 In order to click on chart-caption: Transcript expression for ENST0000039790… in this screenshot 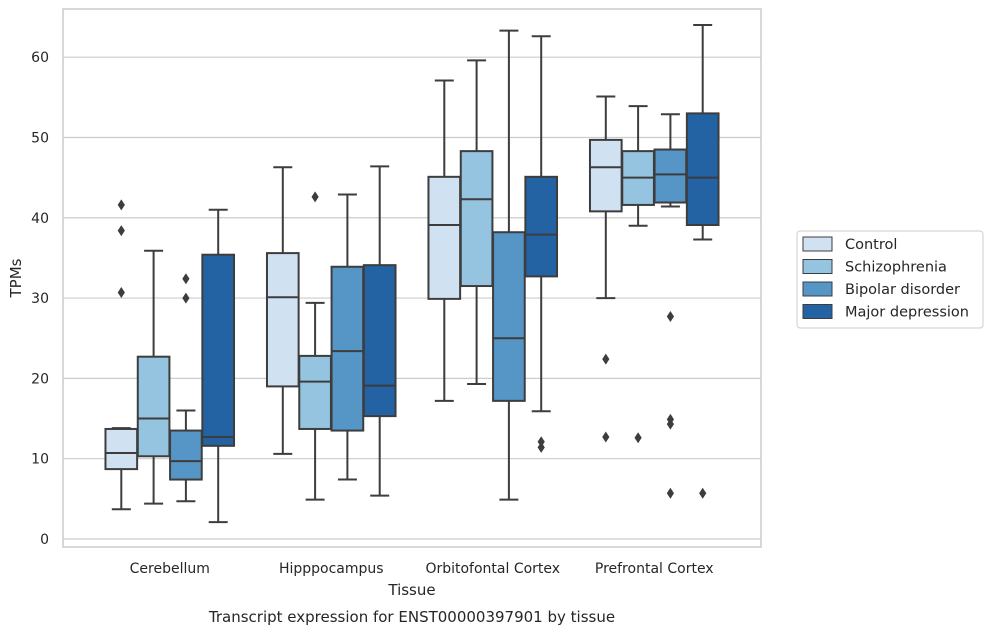, I will do `click(411, 617)`.